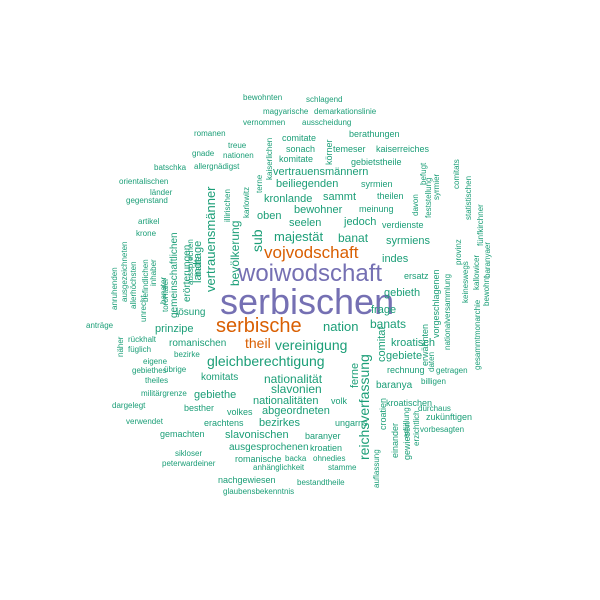 The image size is (600, 600). What do you see at coordinates (258, 343) in the screenshot?
I see `word: theil` at bounding box center [258, 343].